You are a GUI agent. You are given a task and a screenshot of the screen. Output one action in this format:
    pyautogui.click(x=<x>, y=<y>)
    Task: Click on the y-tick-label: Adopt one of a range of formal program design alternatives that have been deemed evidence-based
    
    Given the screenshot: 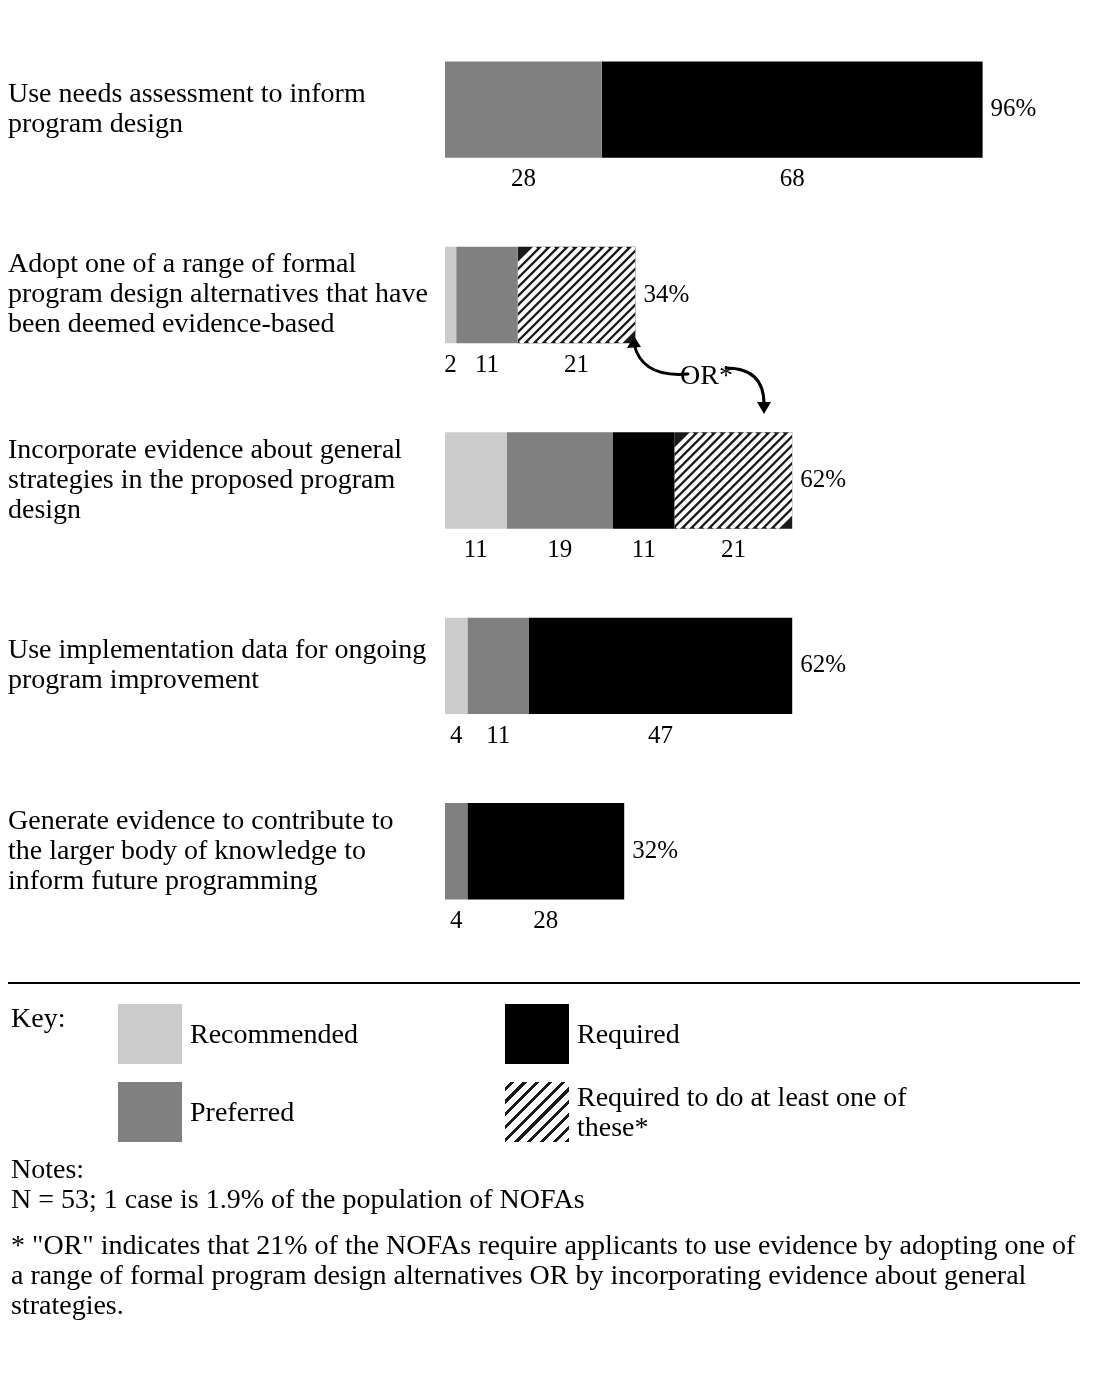 What is the action you would take?
    pyautogui.click(x=218, y=293)
    